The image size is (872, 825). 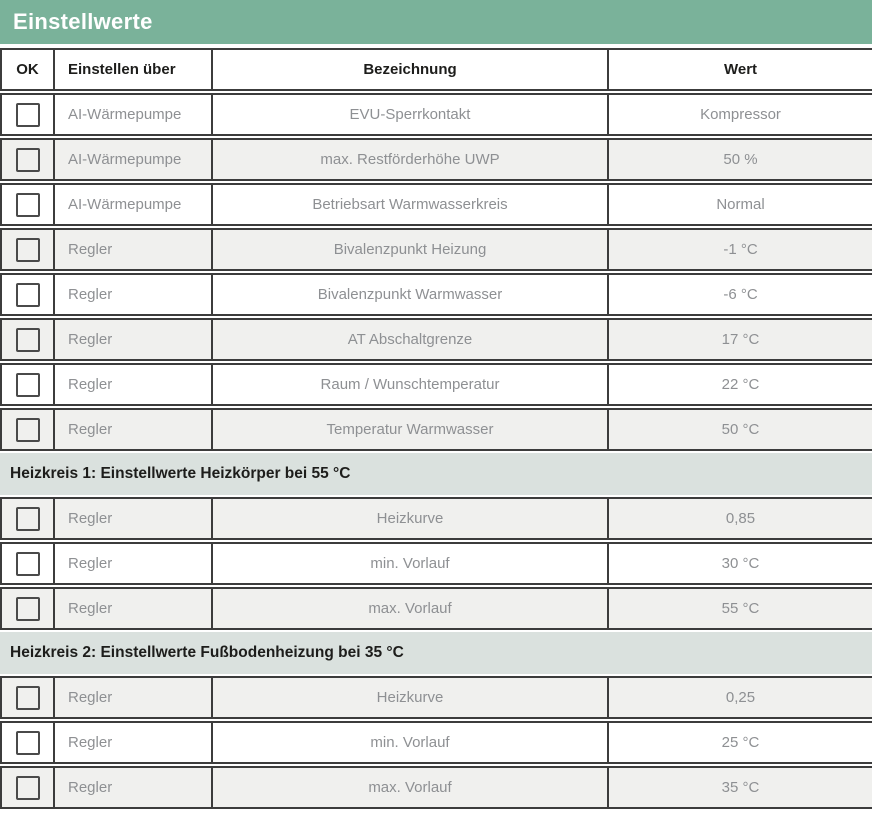 I want to click on column-header-bezeichnung-label: Bezeichnung, so click(x=410, y=69).